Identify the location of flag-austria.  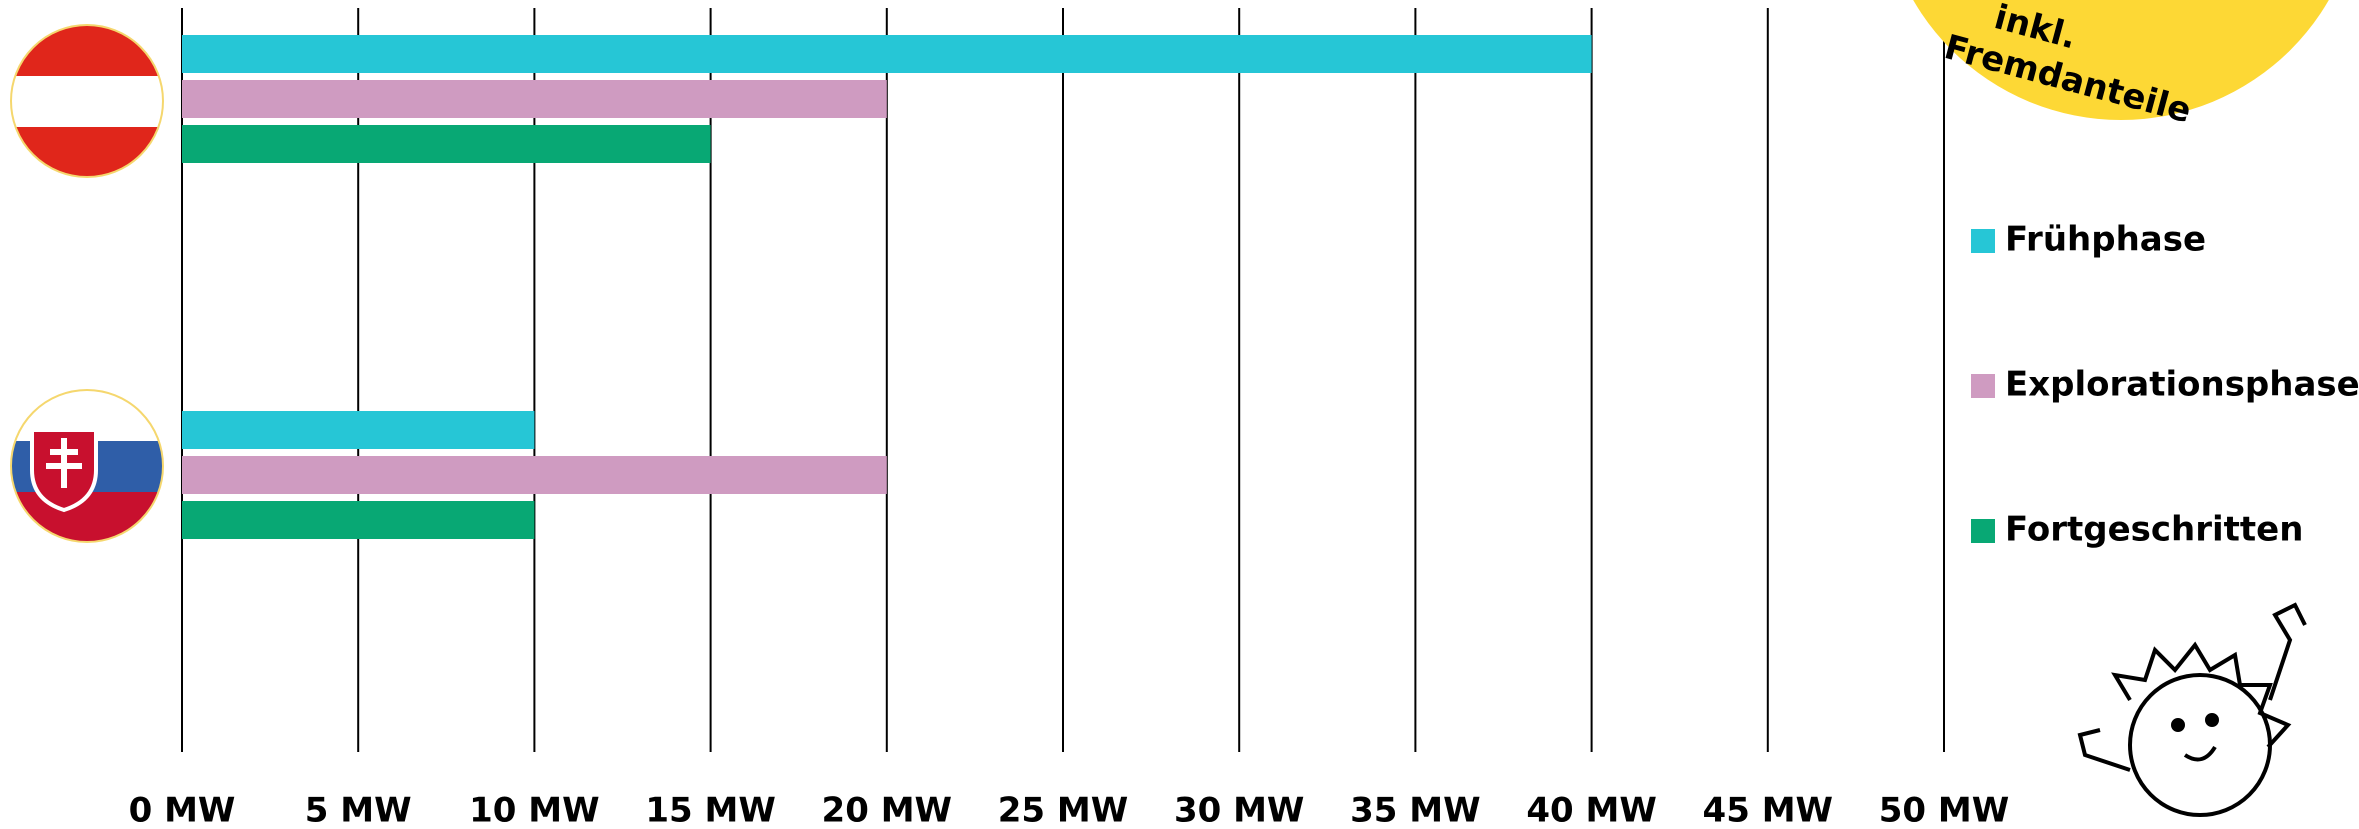
(87, 101).